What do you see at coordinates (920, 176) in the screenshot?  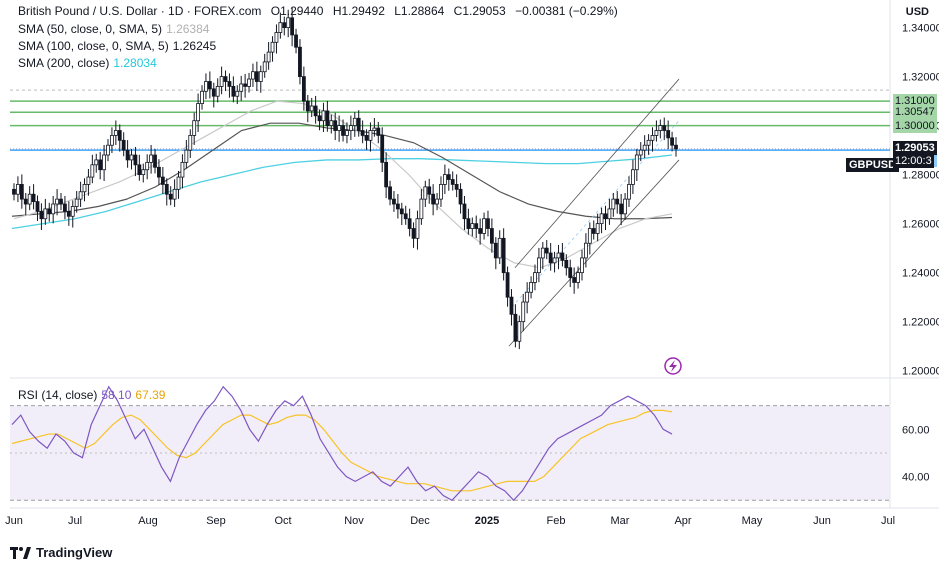 I see `price-tick-label: 1.28000` at bounding box center [920, 176].